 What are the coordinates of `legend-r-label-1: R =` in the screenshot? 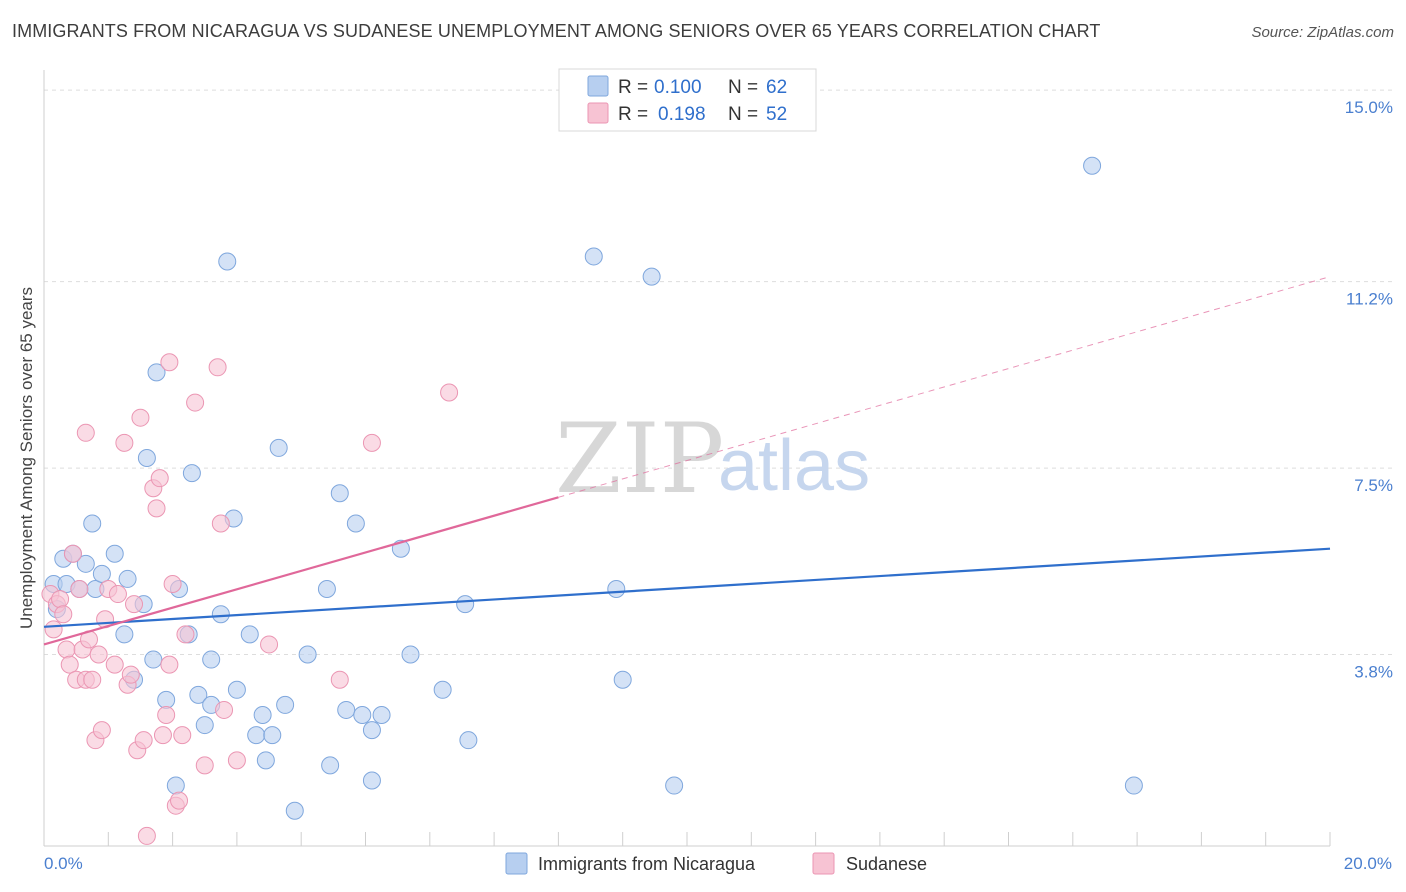 It's located at (633, 87).